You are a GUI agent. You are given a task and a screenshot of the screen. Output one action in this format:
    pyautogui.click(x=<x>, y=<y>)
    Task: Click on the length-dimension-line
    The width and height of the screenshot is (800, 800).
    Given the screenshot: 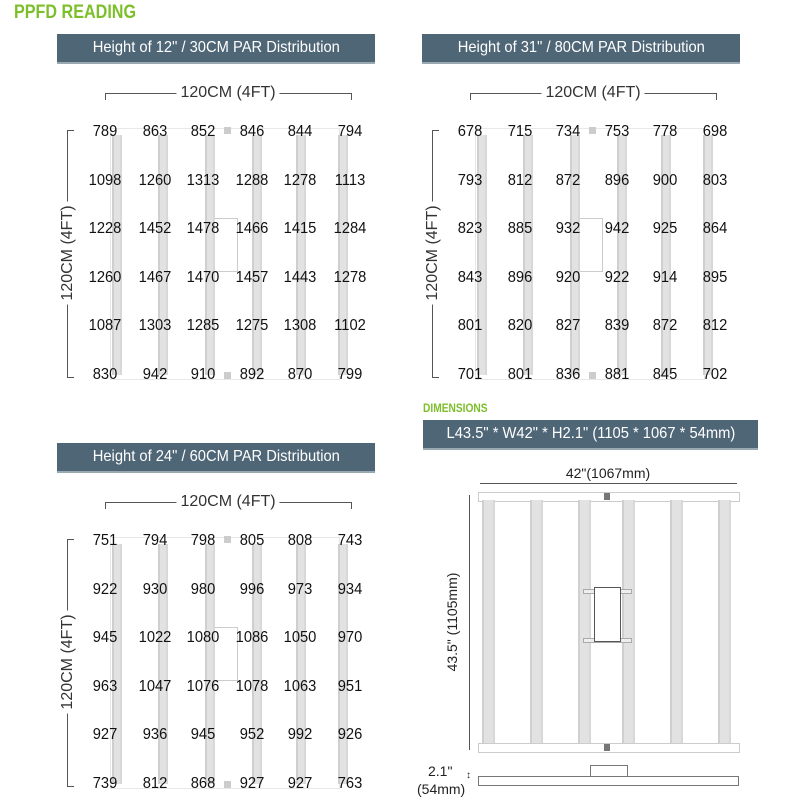 What is the action you would take?
    pyautogui.click(x=469, y=622)
    